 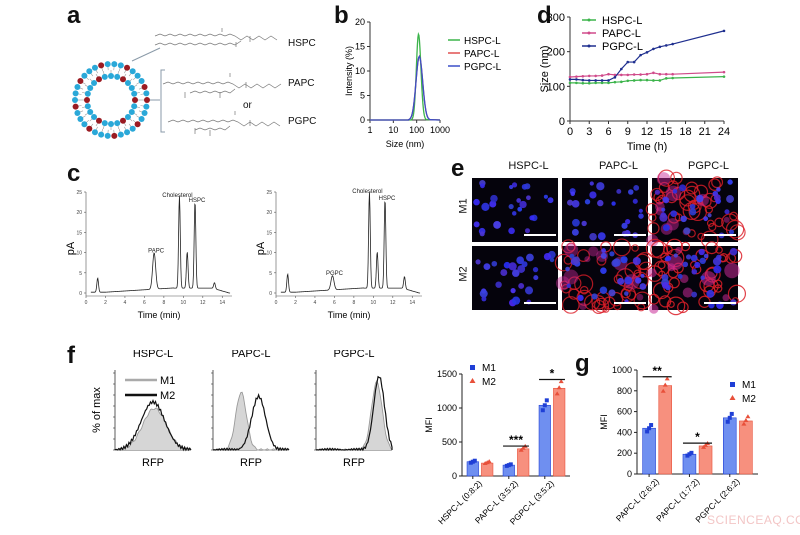 What do you see at coordinates (753, 520) in the screenshot?
I see `watermark: SCIENCEAQ.COM` at bounding box center [753, 520].